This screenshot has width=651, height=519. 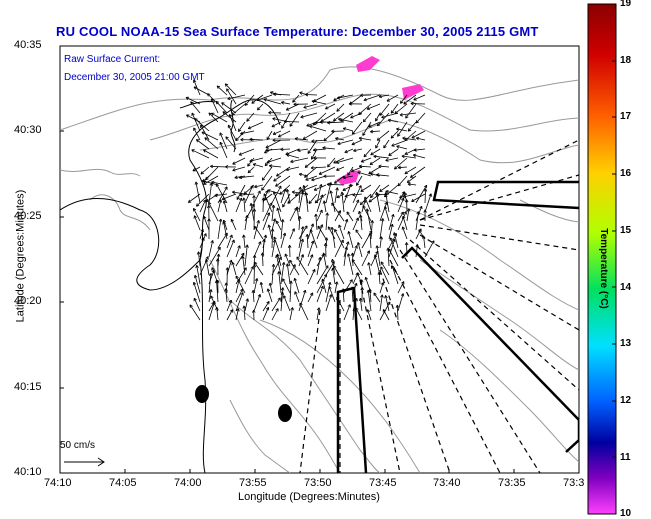 I want to click on y-tick-label: 40:15, so click(x=28, y=387).